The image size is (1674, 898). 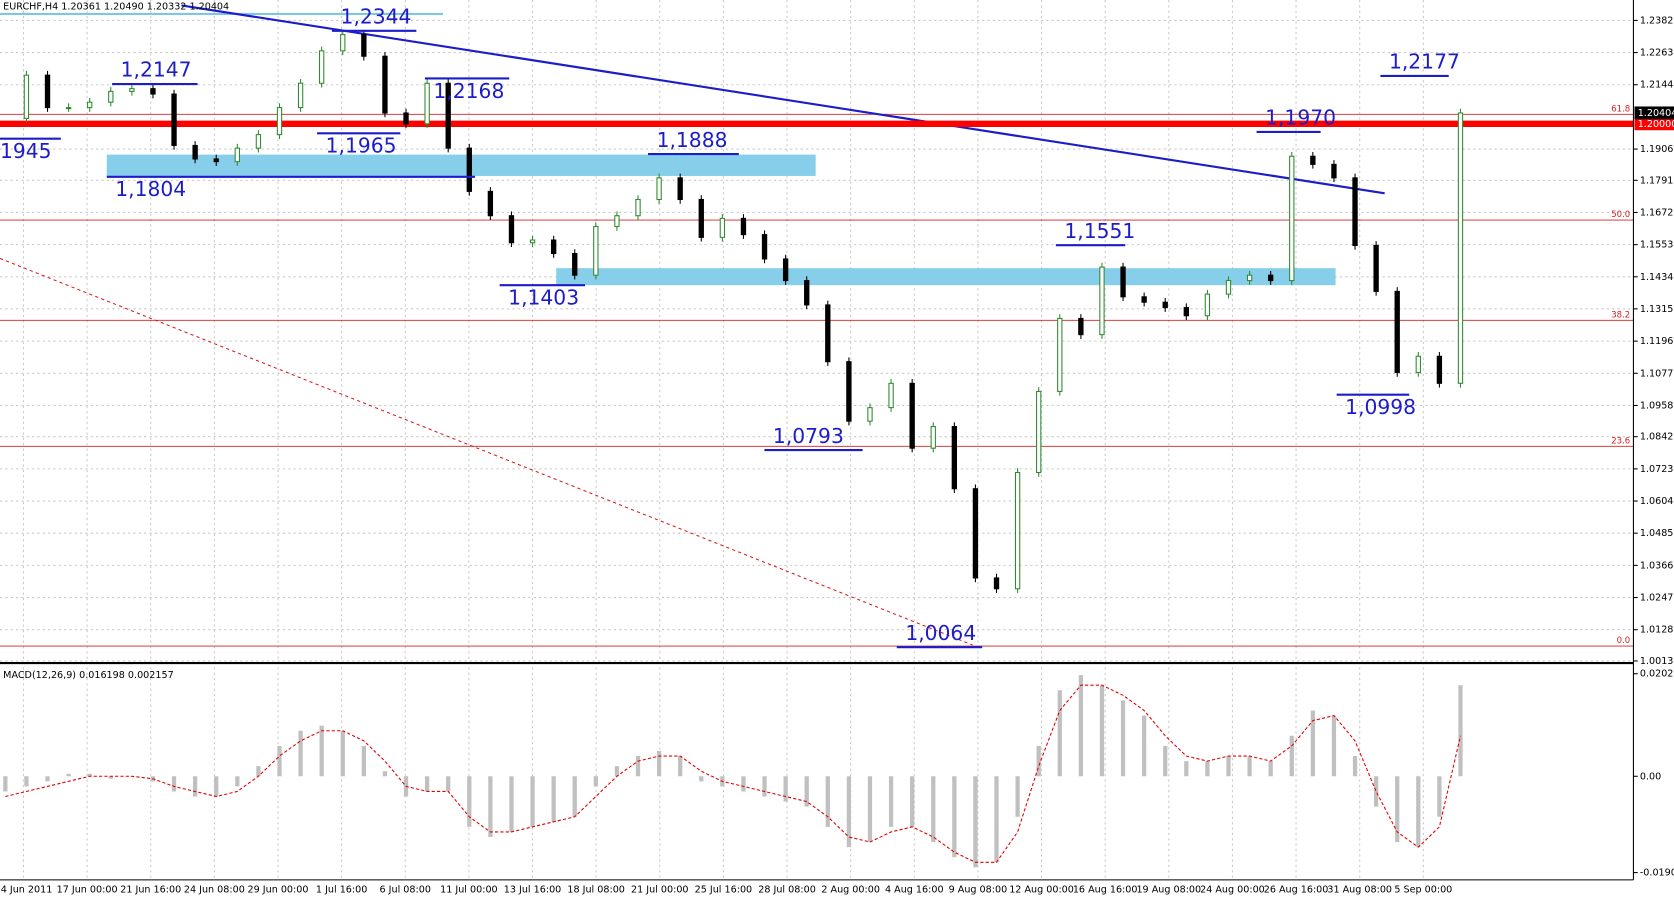 I want to click on level-annotation: 1,1888, so click(x=692, y=140).